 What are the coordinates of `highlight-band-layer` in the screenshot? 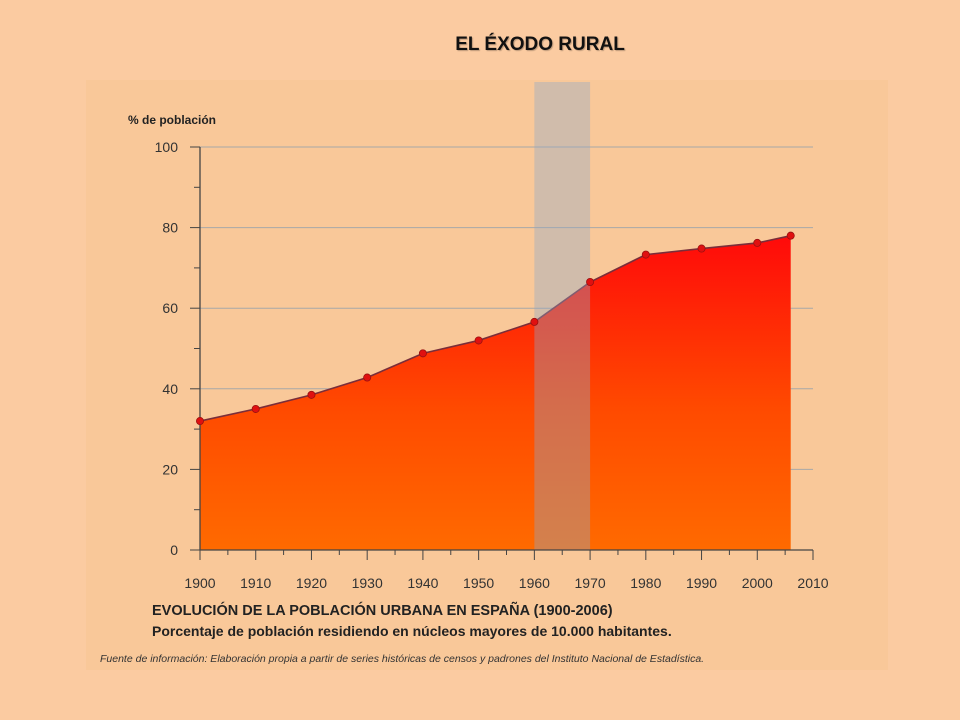 It's located at (562, 316).